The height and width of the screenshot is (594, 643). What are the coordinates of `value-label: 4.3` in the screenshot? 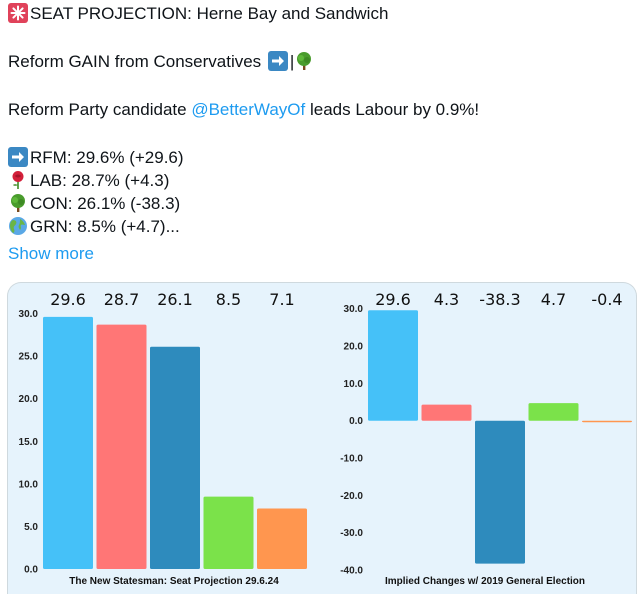 It's located at (446, 299).